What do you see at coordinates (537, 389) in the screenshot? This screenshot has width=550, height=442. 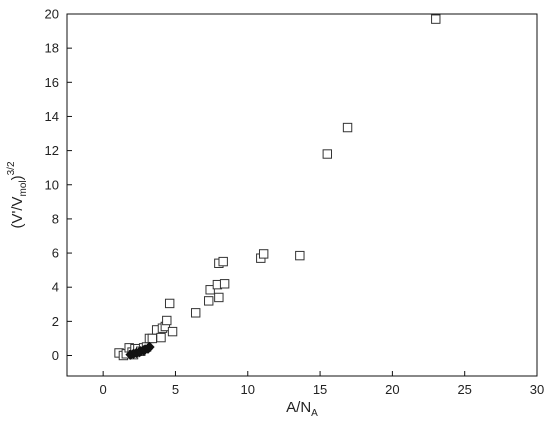 I see `x-tick-label: 30` at bounding box center [537, 389].